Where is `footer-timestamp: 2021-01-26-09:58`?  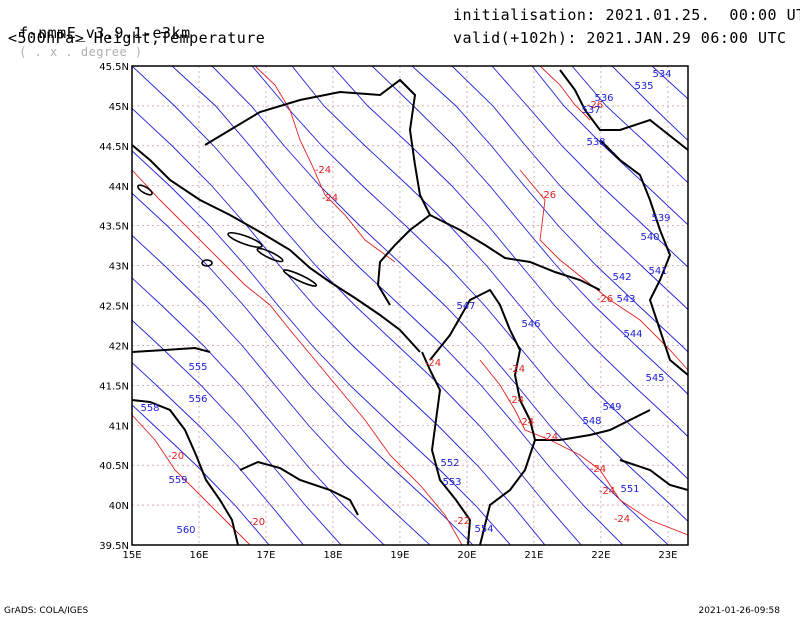 footer-timestamp: 2021-01-26-09:58 is located at coordinates (740, 611).